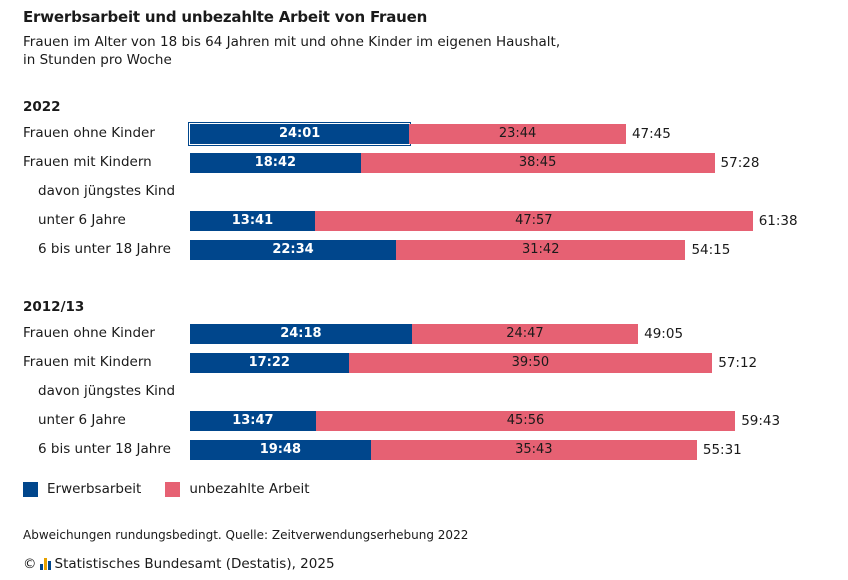 The height and width of the screenshot is (580, 848). I want to click on bar-row: 13:47 45:56, so click(463, 421).